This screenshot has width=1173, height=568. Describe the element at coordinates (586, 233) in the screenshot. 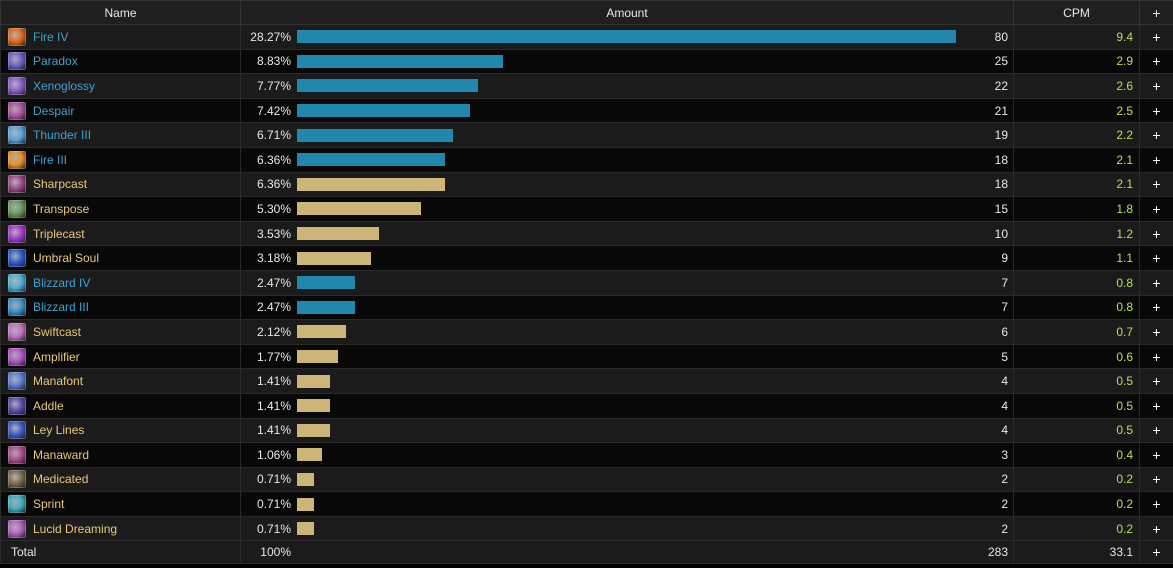

I see `table-row: Triplecast 3.53% 10 1.2 +` at that location.